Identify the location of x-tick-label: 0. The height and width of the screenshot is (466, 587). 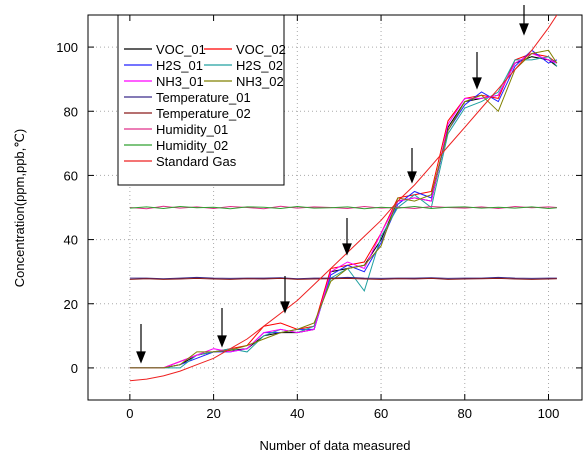
(129, 413).